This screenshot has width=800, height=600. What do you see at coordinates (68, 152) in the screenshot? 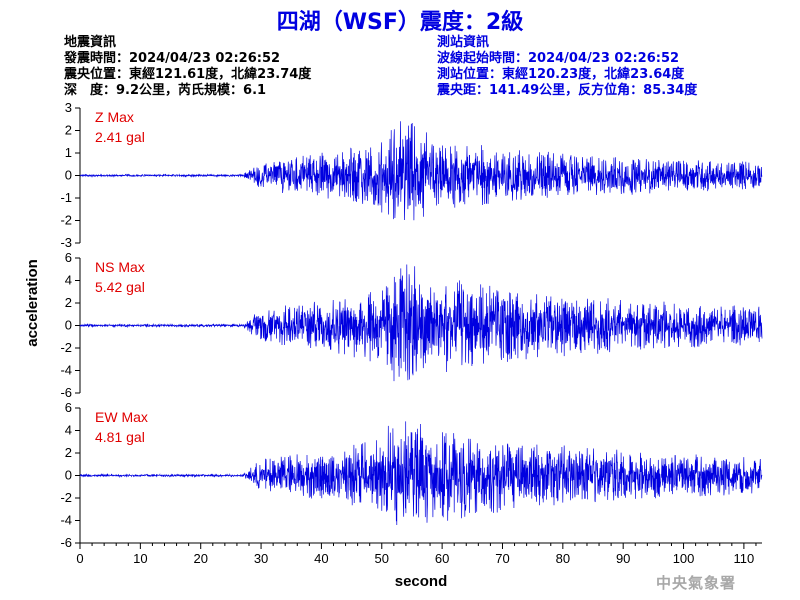
I see `y-tick-label: 1` at bounding box center [68, 152].